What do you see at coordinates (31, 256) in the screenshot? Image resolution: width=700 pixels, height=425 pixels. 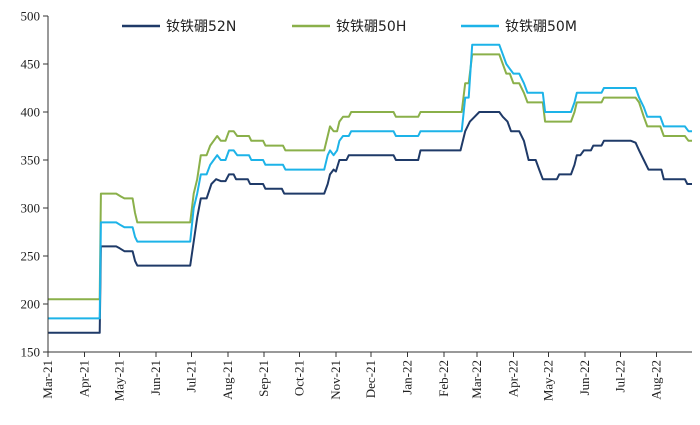 I see `y-tick-label: 250` at bounding box center [31, 256].